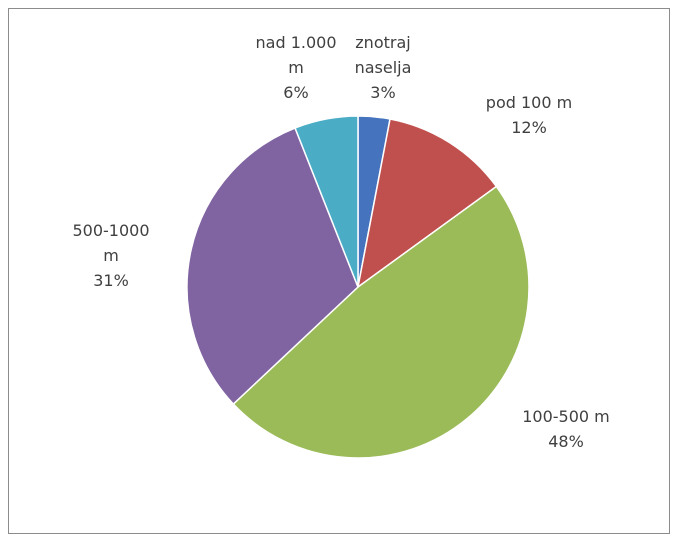  I want to click on slice-label-line-2-0: 100-500 m, so click(566, 416).